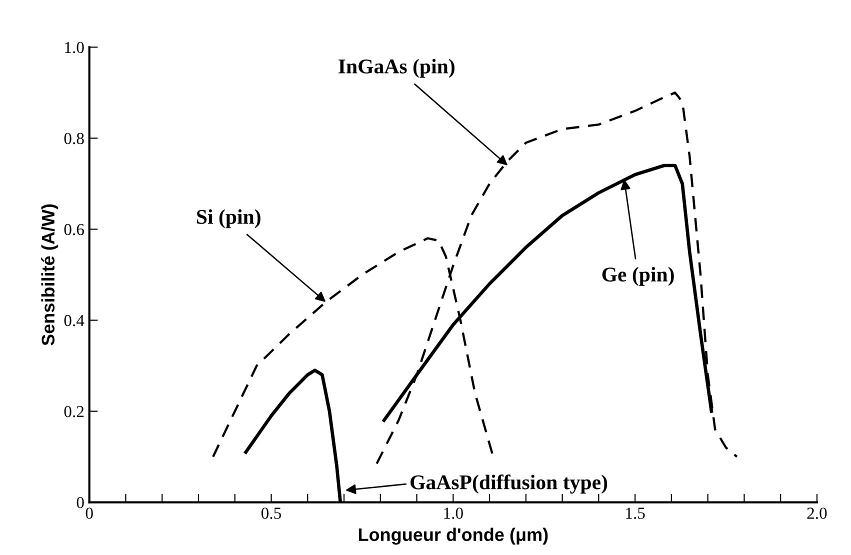 This screenshot has width=851, height=555. I want to click on annotation: InGaAs (pin), so click(396, 68).